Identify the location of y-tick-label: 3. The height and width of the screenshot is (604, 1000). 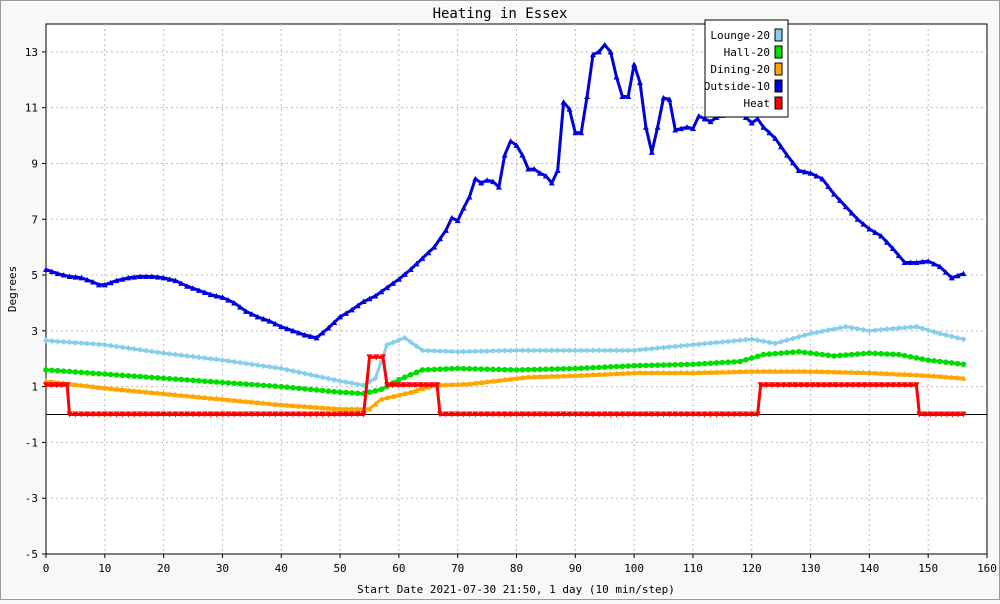
(34, 331).